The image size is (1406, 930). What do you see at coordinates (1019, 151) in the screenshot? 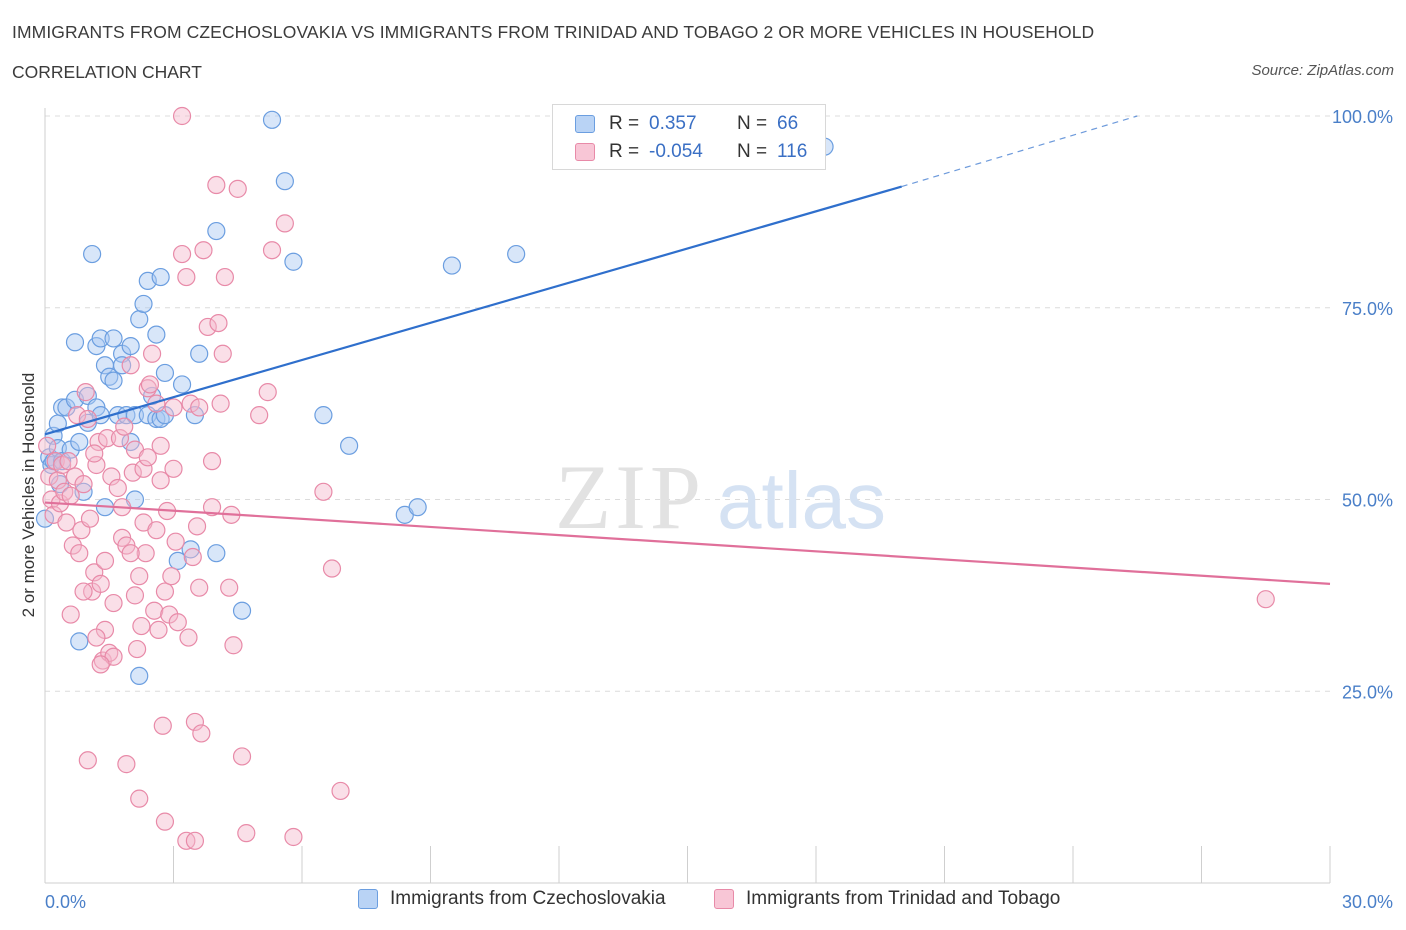
I see `trend-line-extension-blue` at bounding box center [1019, 151].